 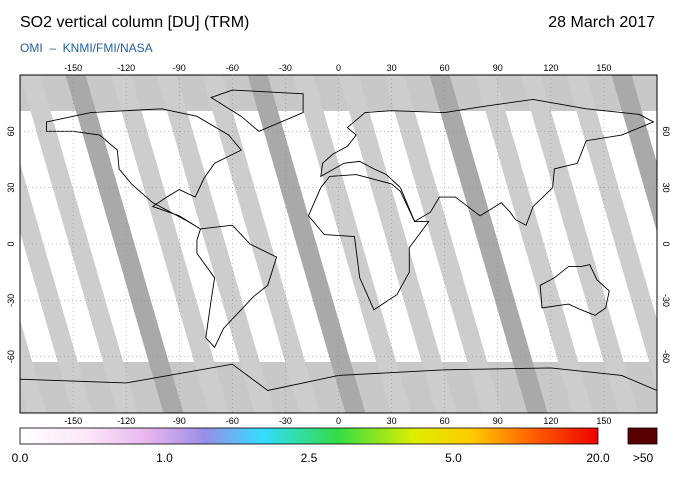 What do you see at coordinates (445, 68) in the screenshot?
I see `lon-tick-label-top: 60` at bounding box center [445, 68].